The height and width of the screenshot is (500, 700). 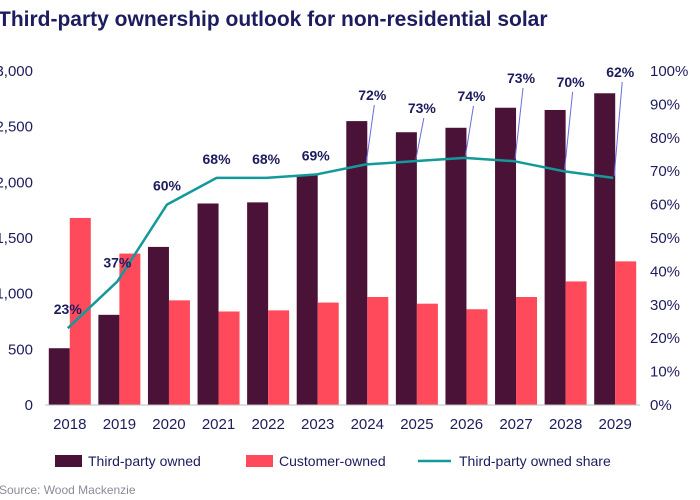 I want to click on right-axis-tick-label: 90%, so click(x=665, y=104).